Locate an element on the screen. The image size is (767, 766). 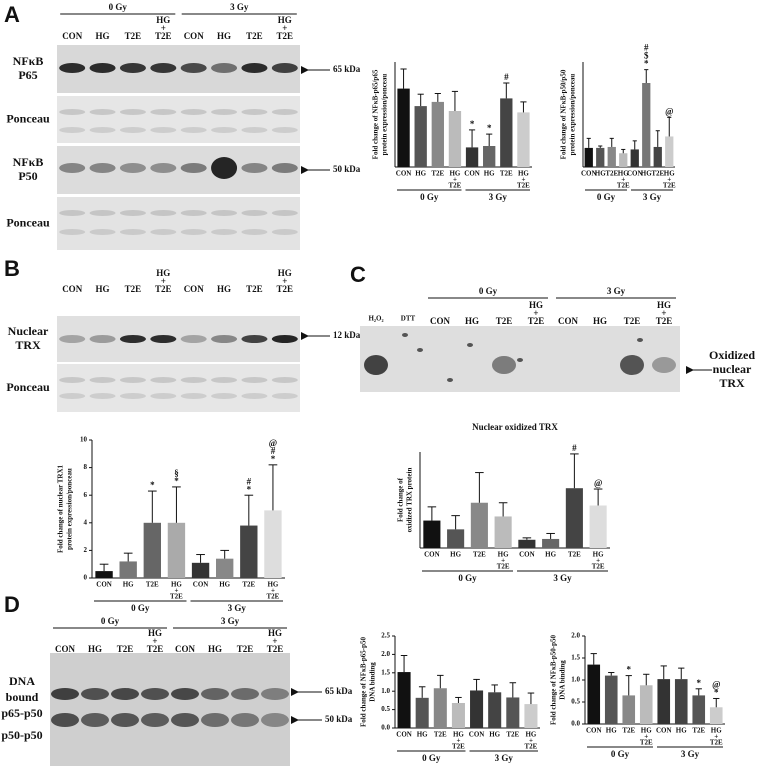
row-label: Ponceau is located at coordinates (28, 222).